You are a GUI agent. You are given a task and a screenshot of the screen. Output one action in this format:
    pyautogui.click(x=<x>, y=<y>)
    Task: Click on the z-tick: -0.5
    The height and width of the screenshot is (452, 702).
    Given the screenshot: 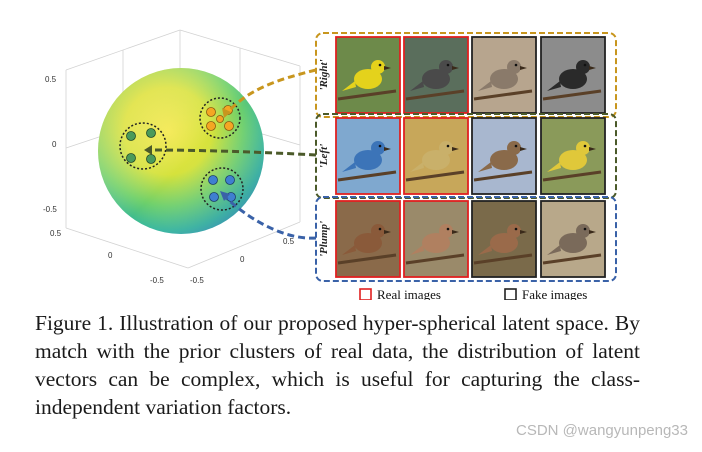 What is the action you would take?
    pyautogui.click(x=50, y=209)
    